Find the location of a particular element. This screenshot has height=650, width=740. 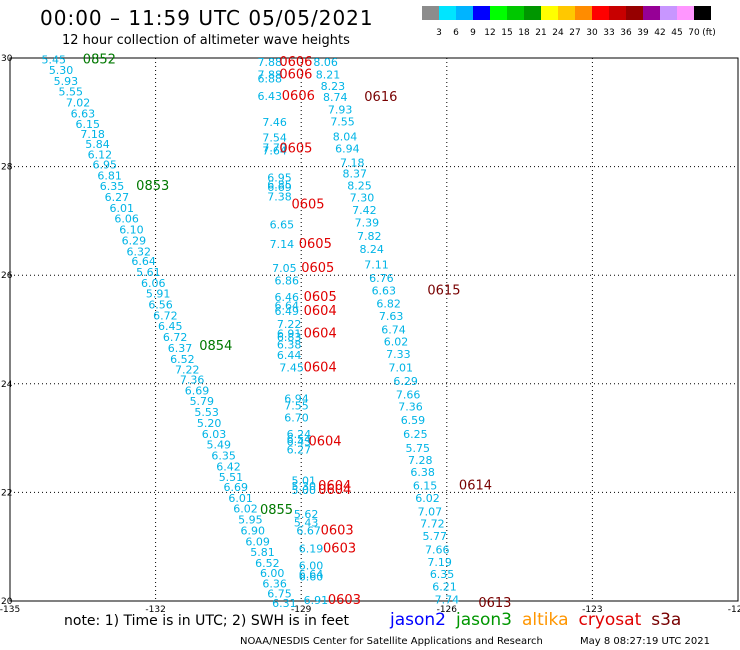

swh-value-label: 6.10 is located at coordinates (131, 230).